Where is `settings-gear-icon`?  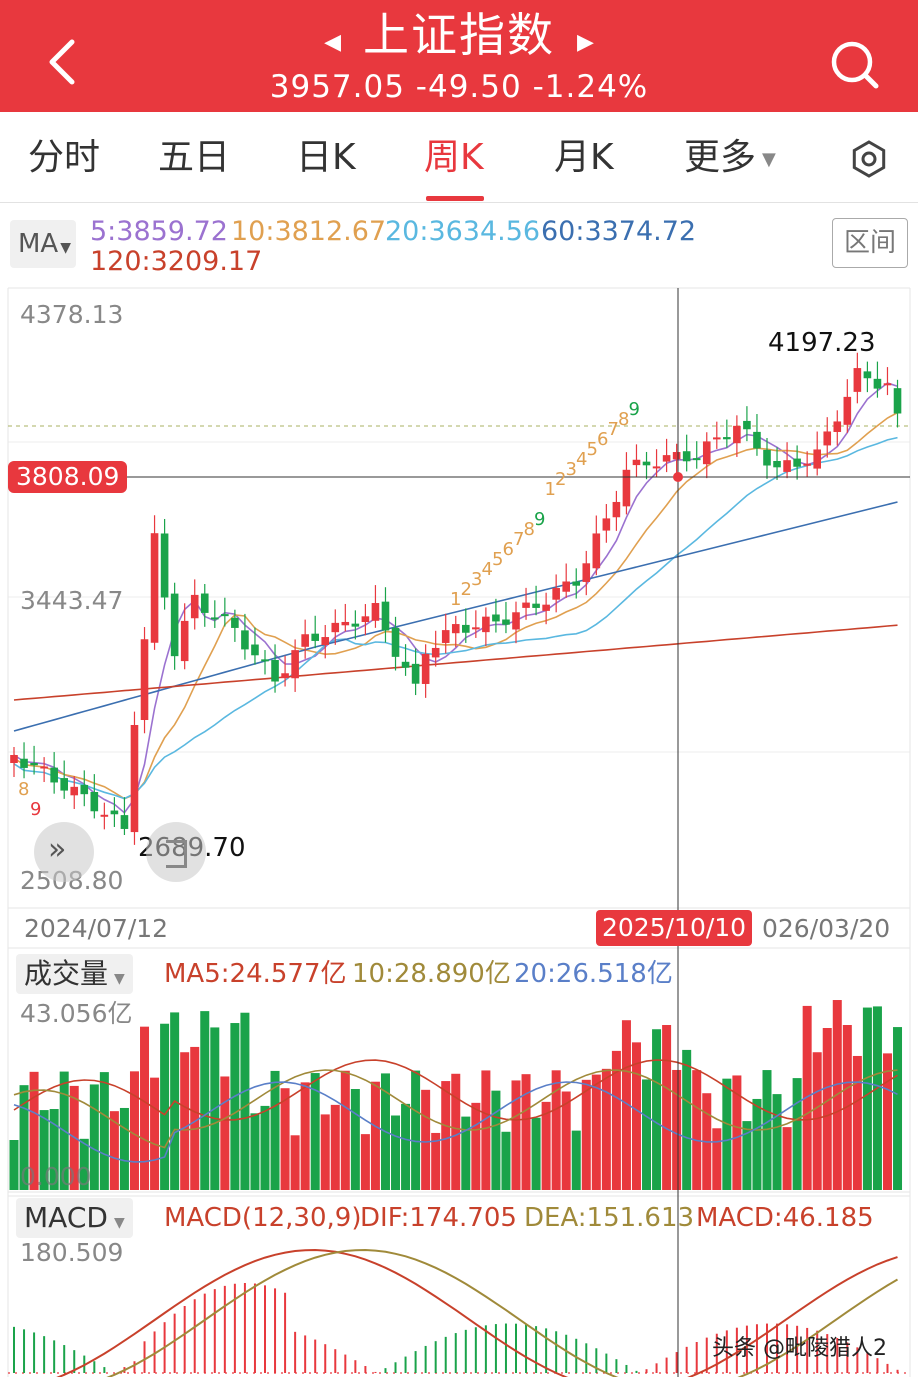 settings-gear-icon is located at coordinates (869, 159).